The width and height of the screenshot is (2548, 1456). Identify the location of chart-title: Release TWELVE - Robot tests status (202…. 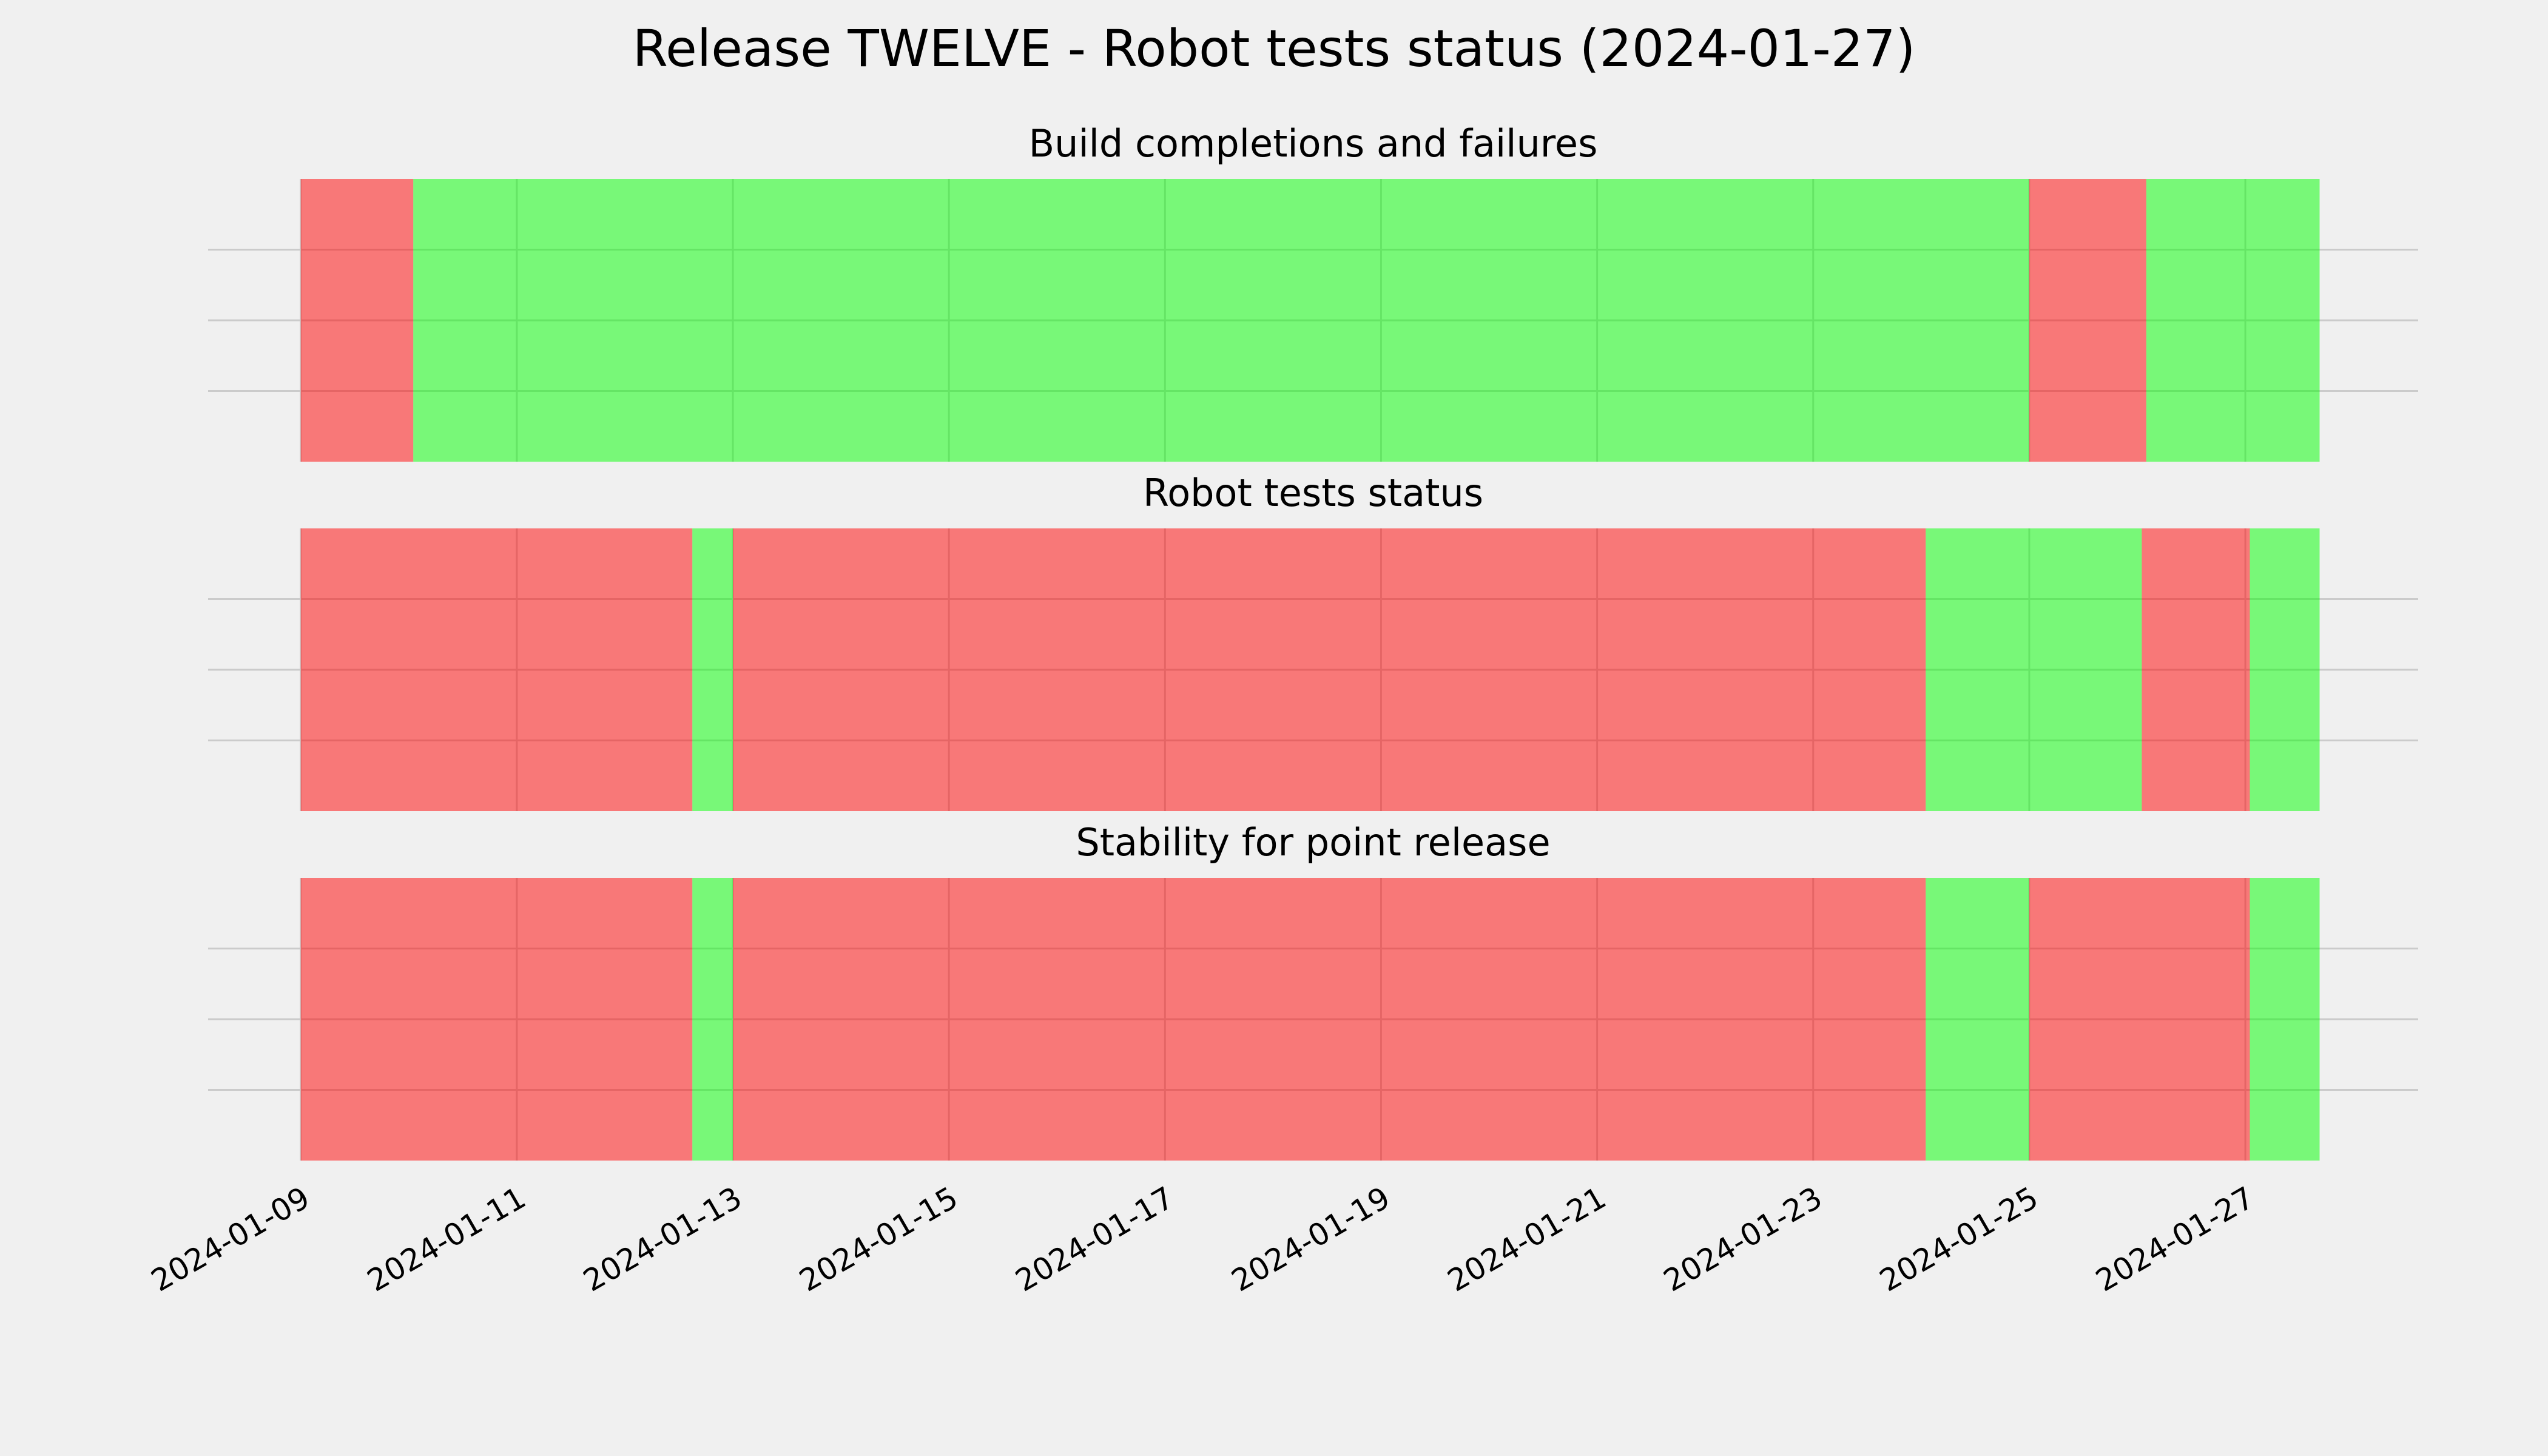
(1274, 48).